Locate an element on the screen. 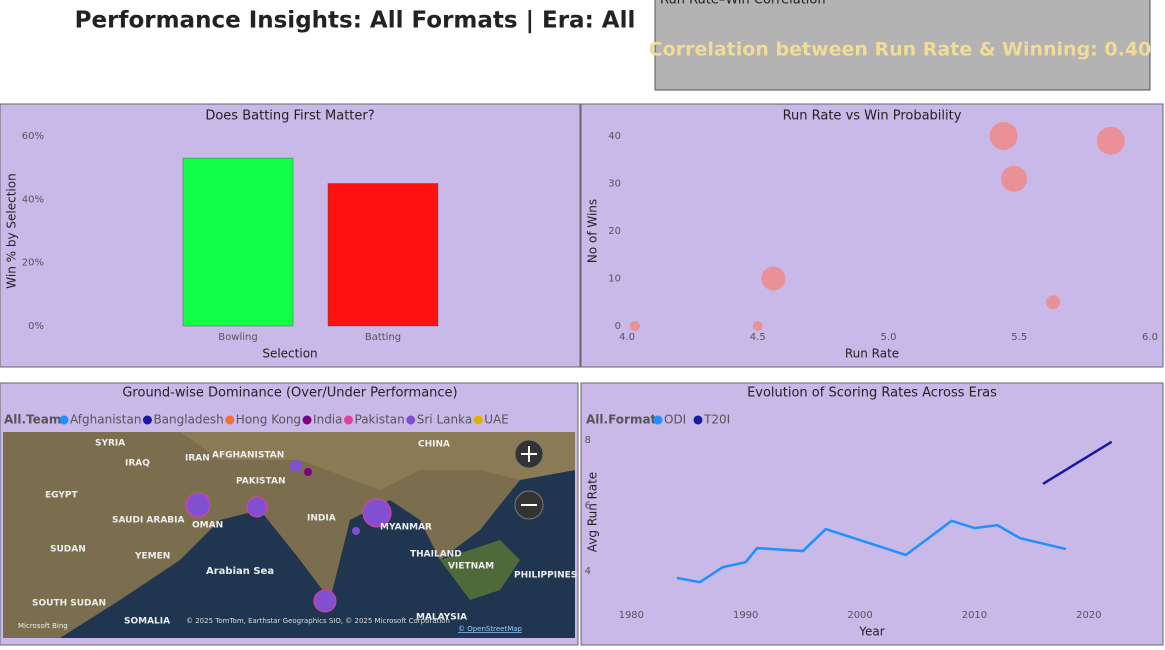 Image resolution: width=1165 pixels, height=650 pixels. map-place: CHINA is located at coordinates (434, 445).